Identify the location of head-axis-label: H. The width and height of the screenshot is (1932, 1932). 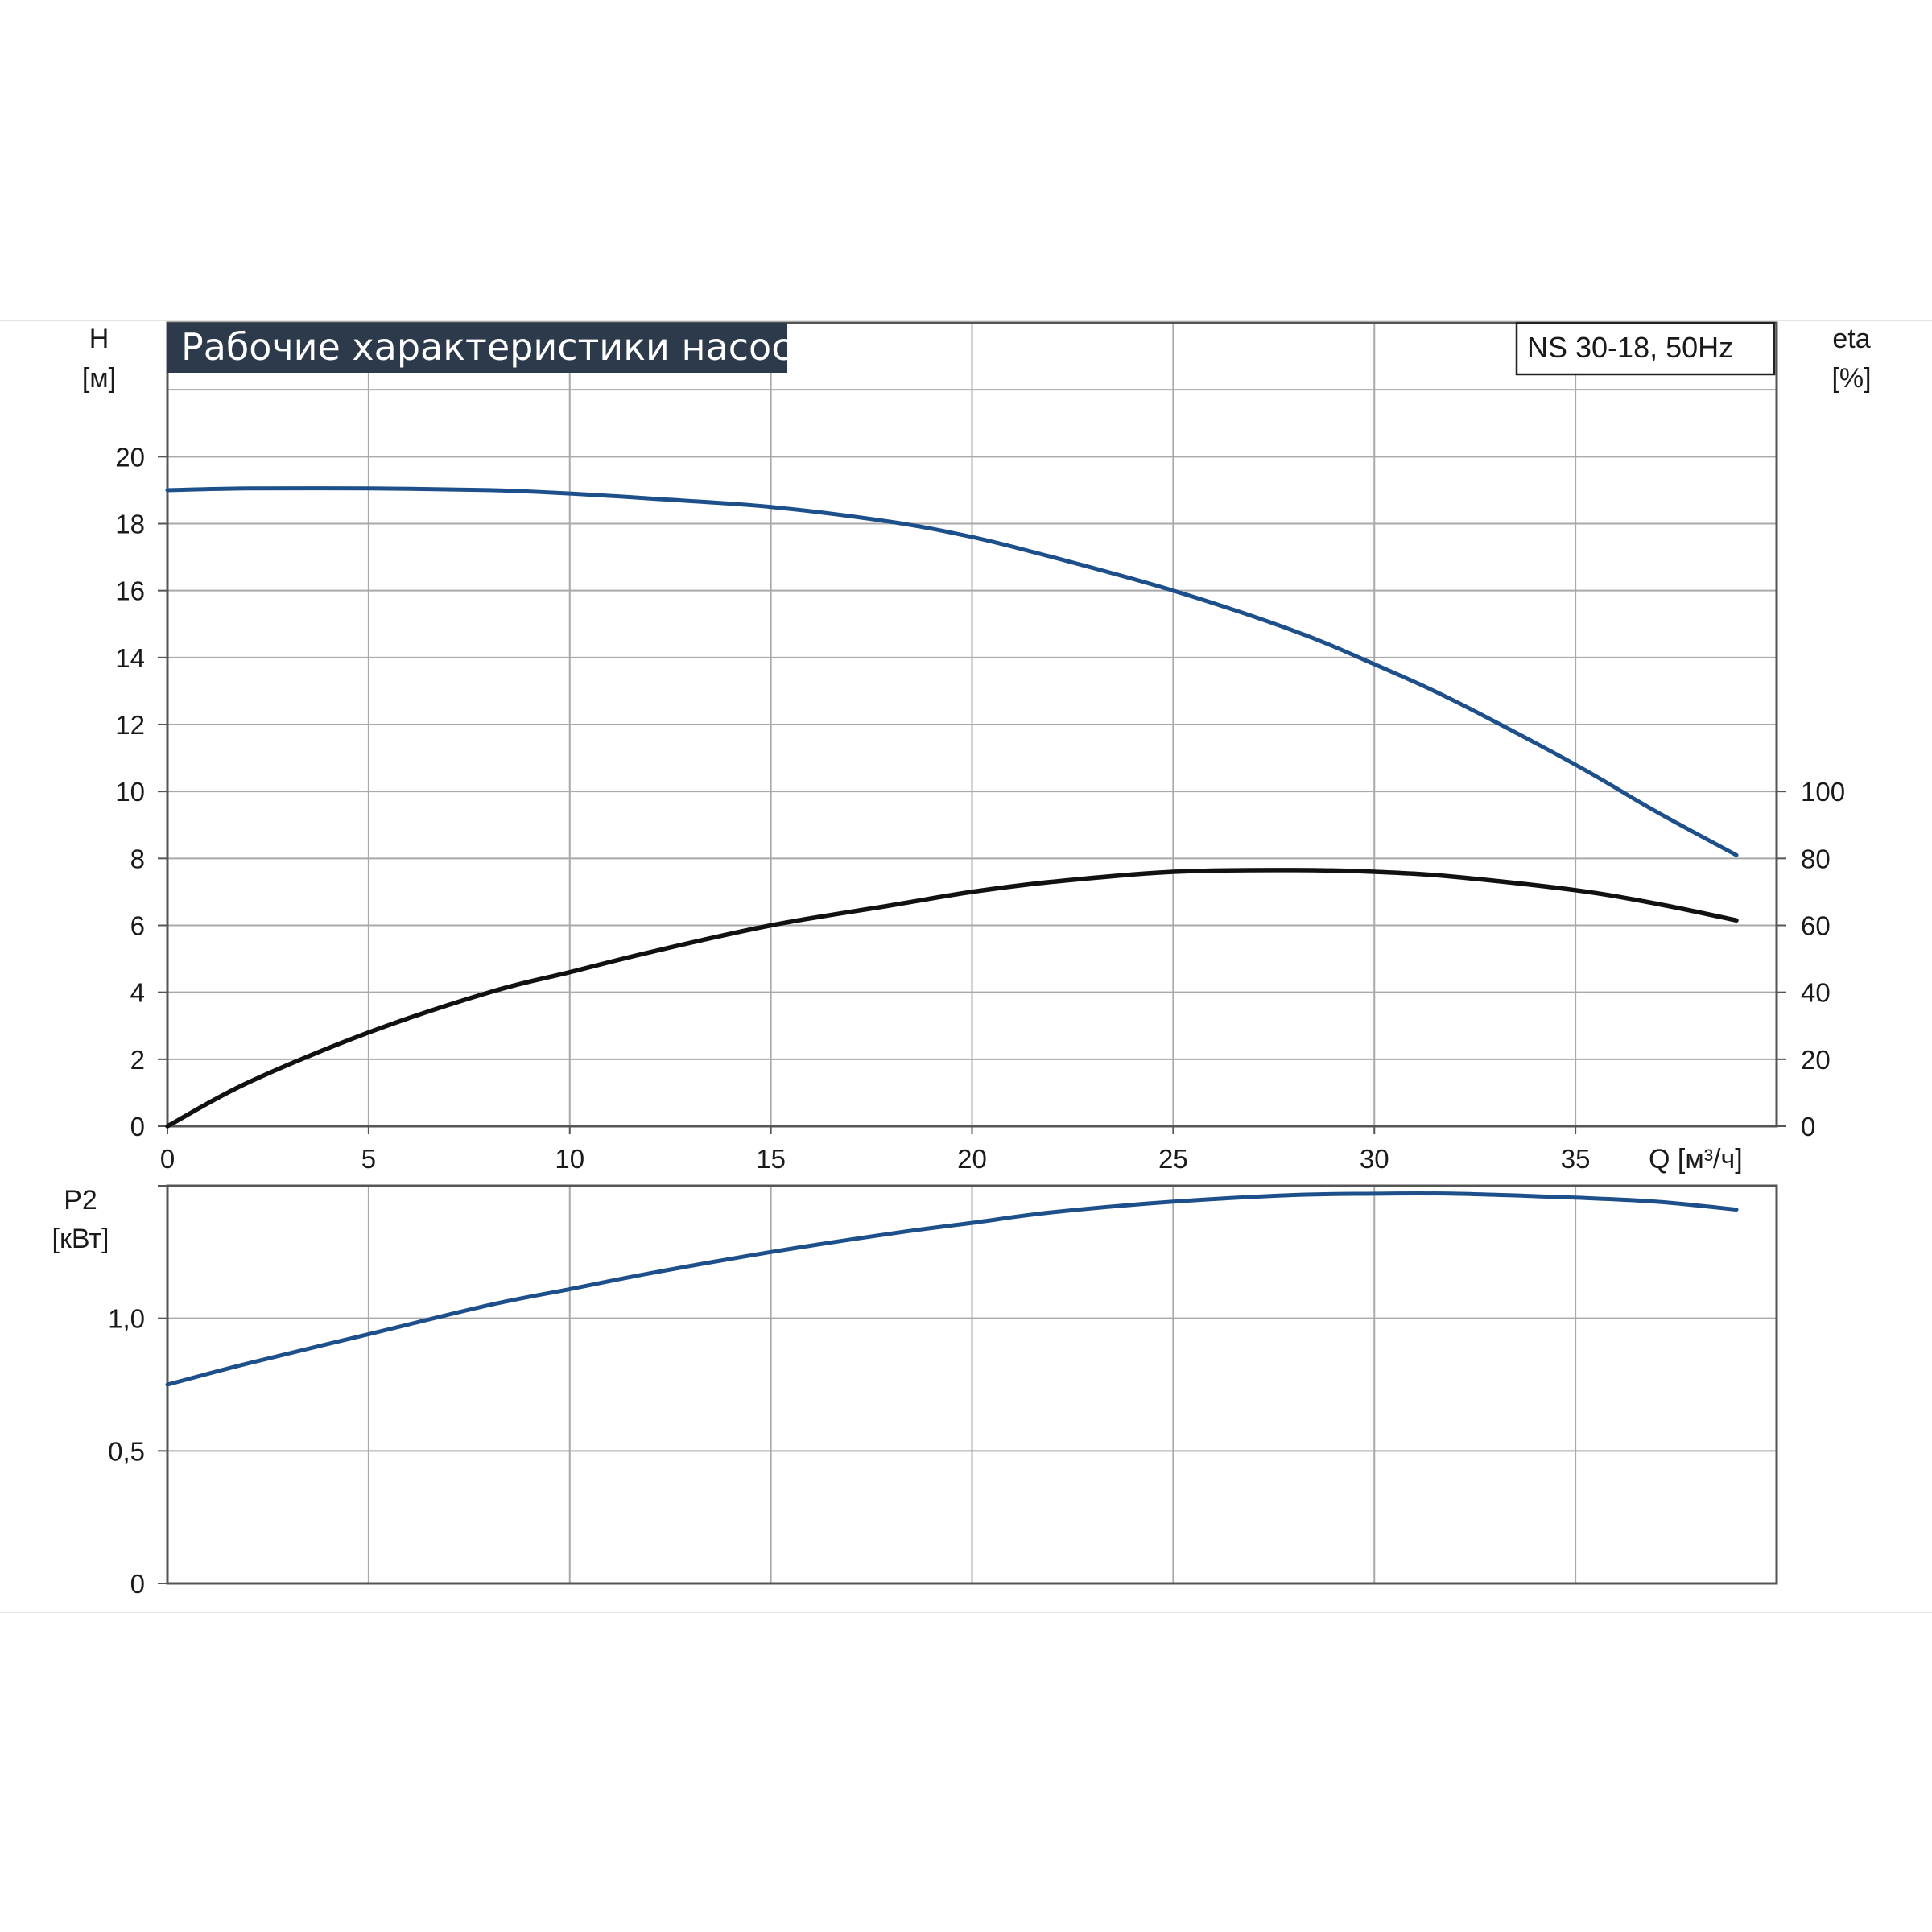
(99, 339).